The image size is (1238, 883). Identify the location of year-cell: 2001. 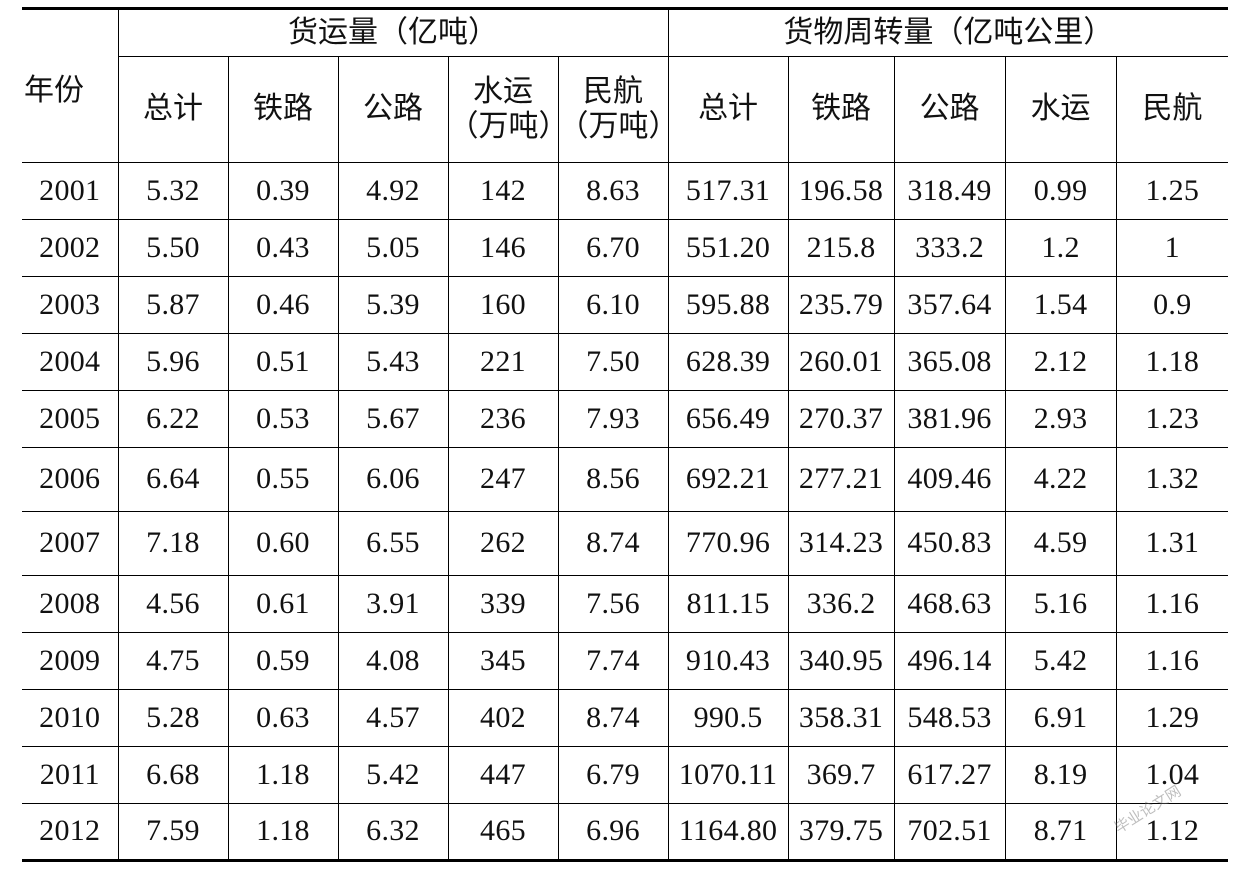
(70, 191).